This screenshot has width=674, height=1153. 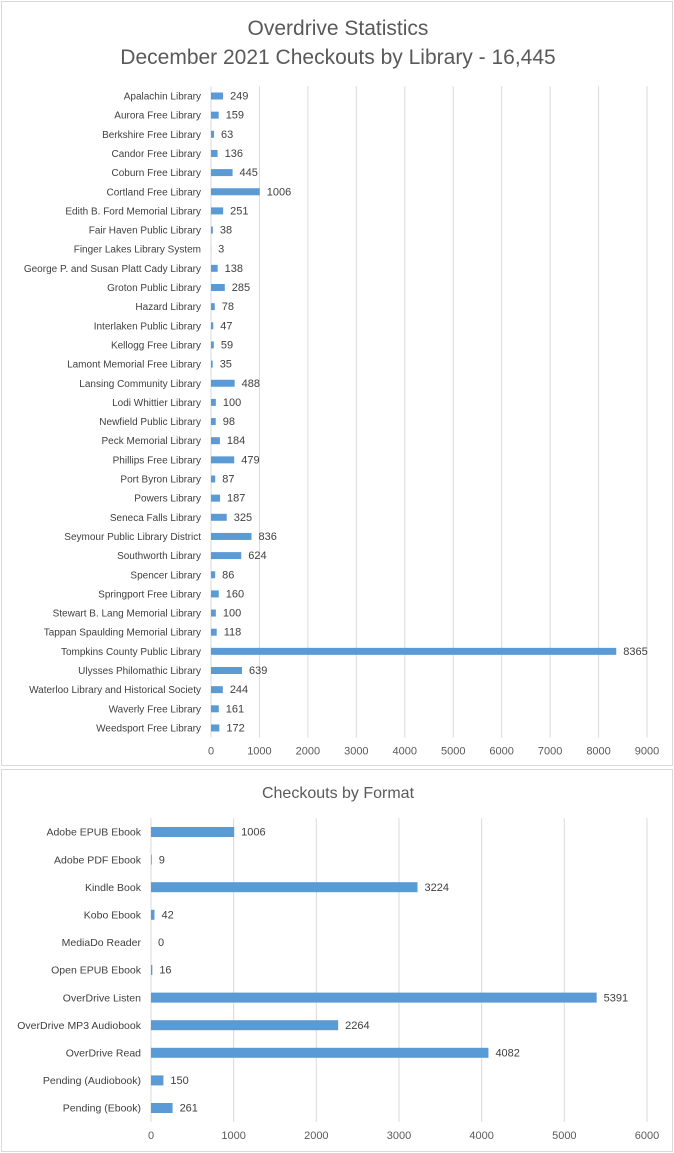 What do you see at coordinates (635, 652) in the screenshot?
I see `data-label: 8365` at bounding box center [635, 652].